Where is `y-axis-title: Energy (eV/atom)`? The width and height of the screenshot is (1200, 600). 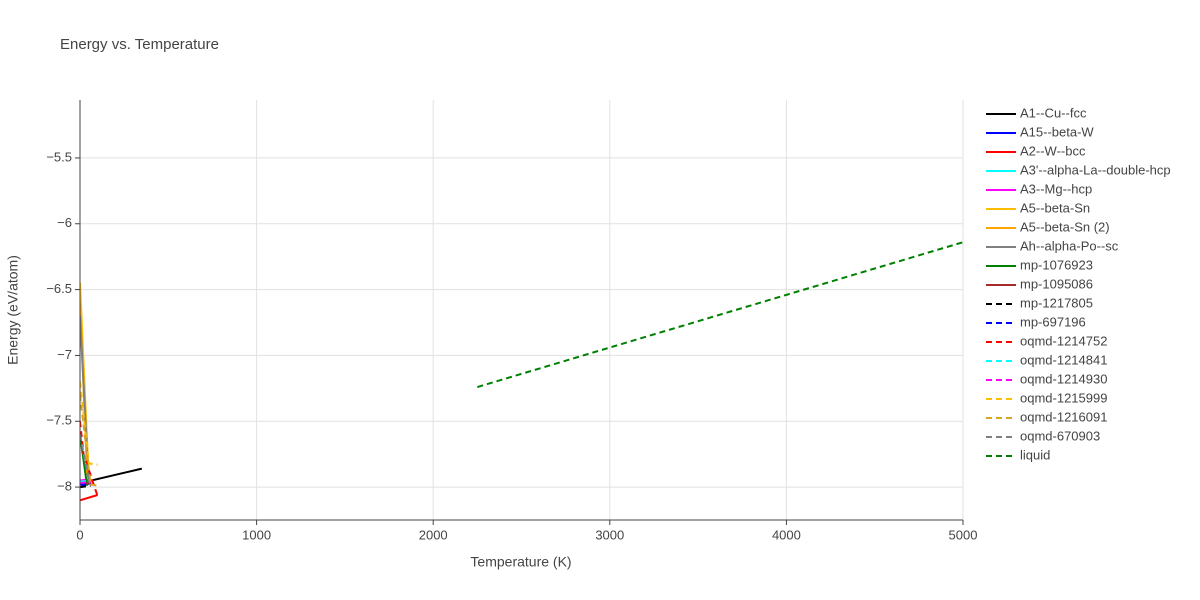 y-axis-title: Energy (eV/atom) is located at coordinates (13, 310).